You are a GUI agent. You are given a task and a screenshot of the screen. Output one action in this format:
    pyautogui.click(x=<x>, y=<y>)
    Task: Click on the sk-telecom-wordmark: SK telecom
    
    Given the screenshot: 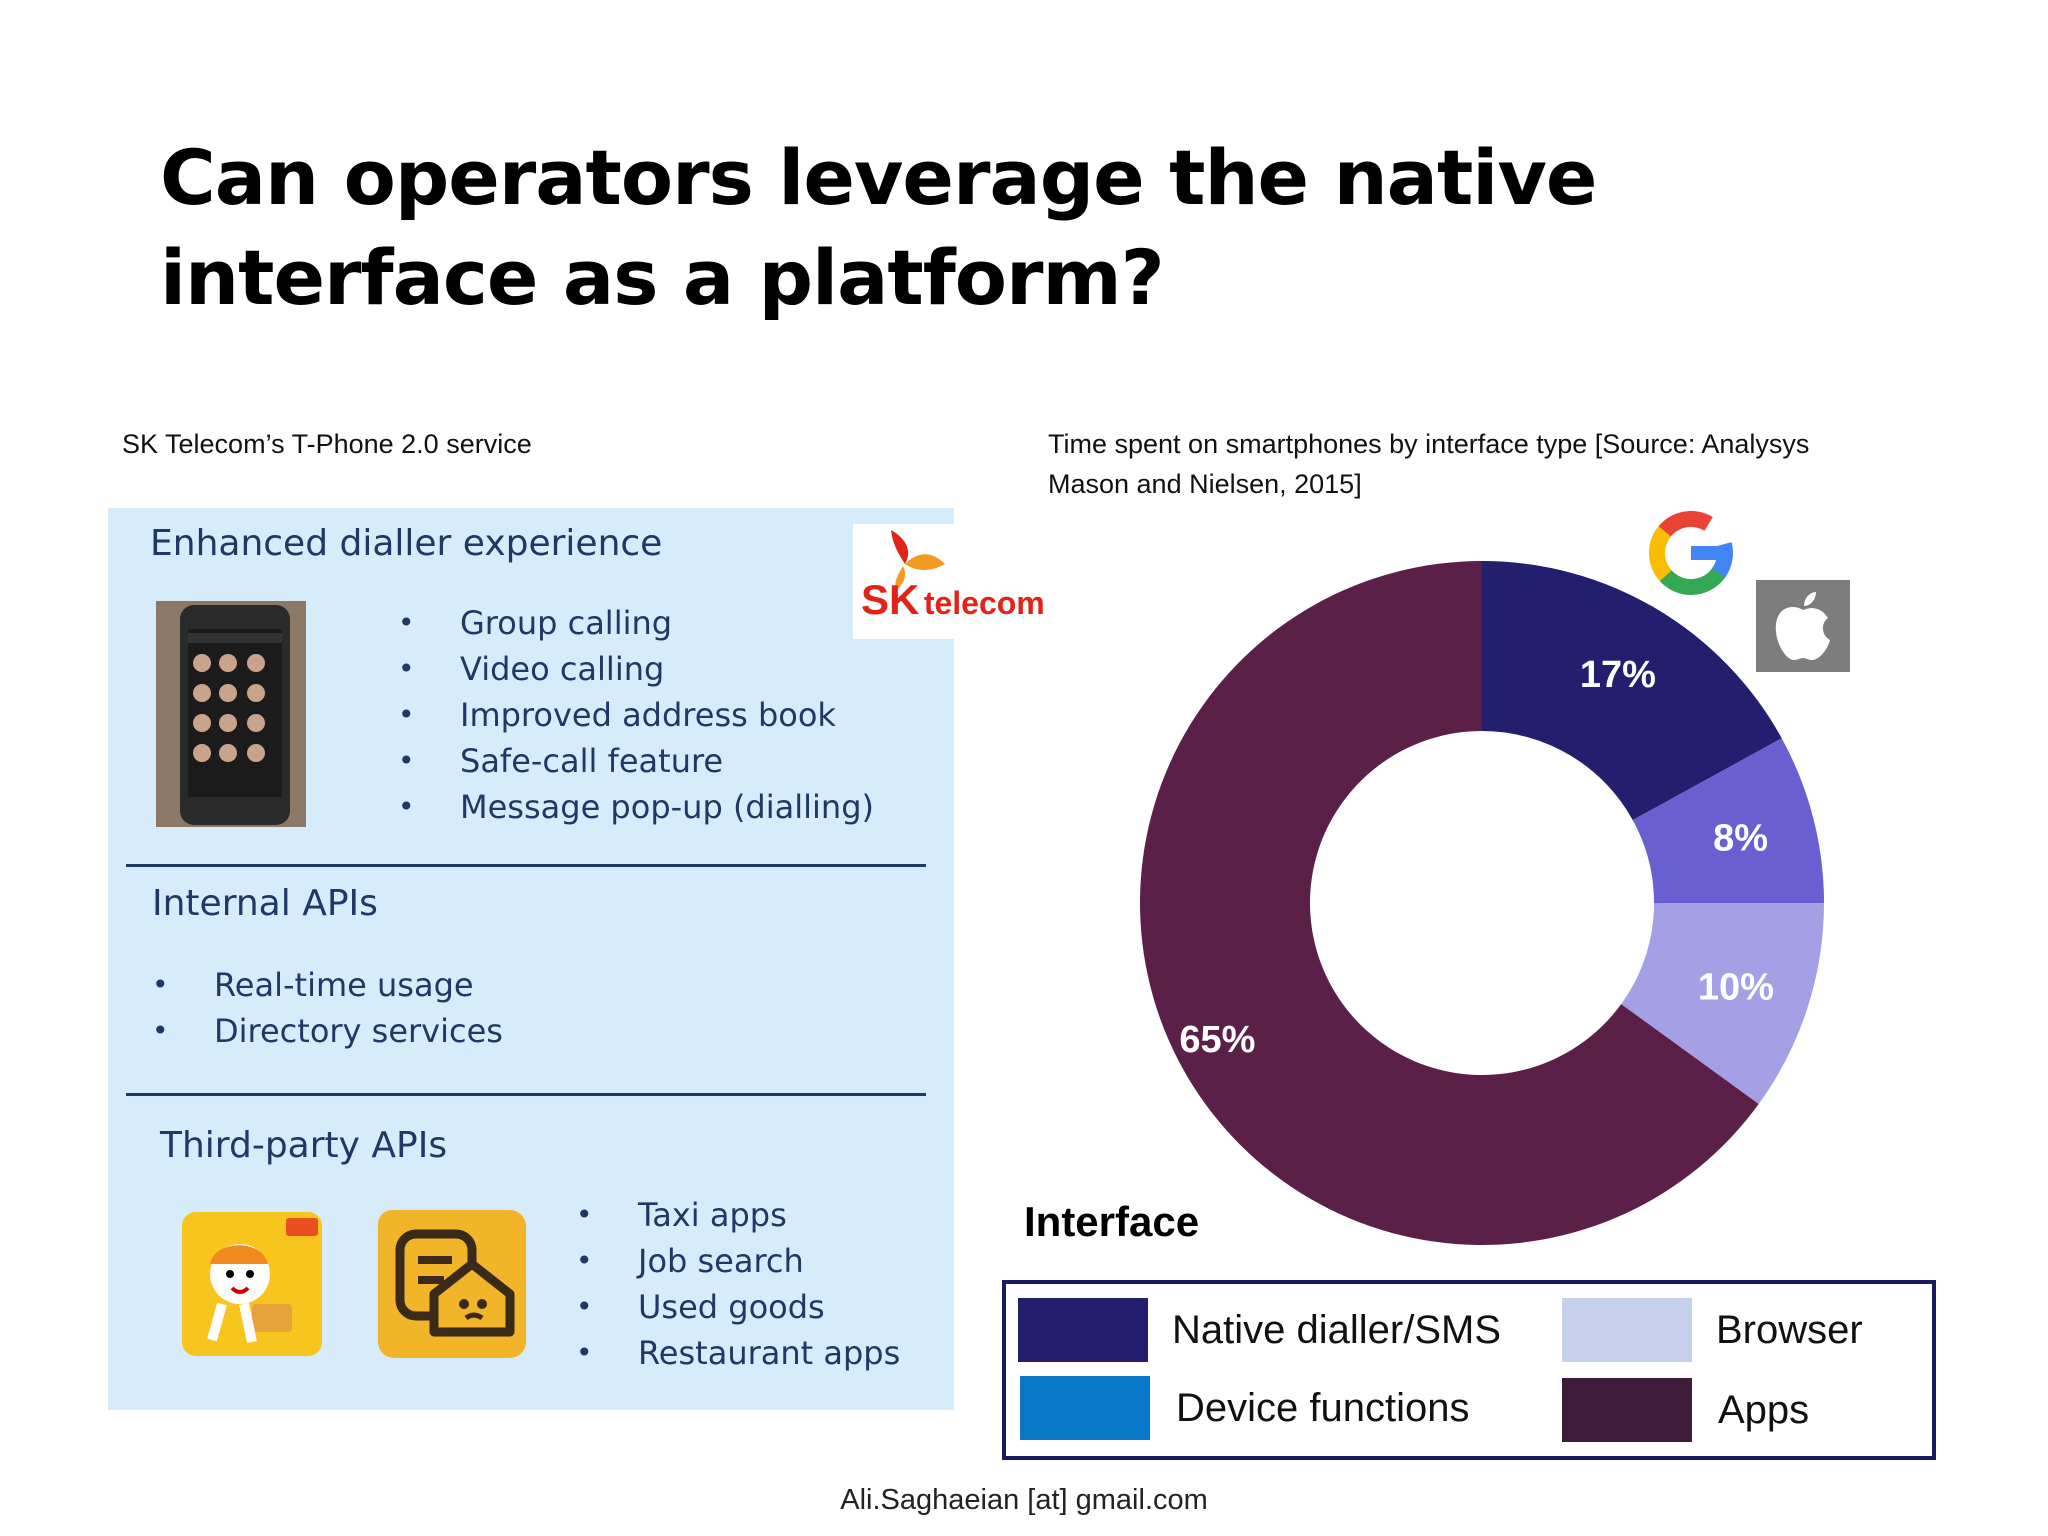 What is the action you would take?
    pyautogui.click(x=953, y=599)
    